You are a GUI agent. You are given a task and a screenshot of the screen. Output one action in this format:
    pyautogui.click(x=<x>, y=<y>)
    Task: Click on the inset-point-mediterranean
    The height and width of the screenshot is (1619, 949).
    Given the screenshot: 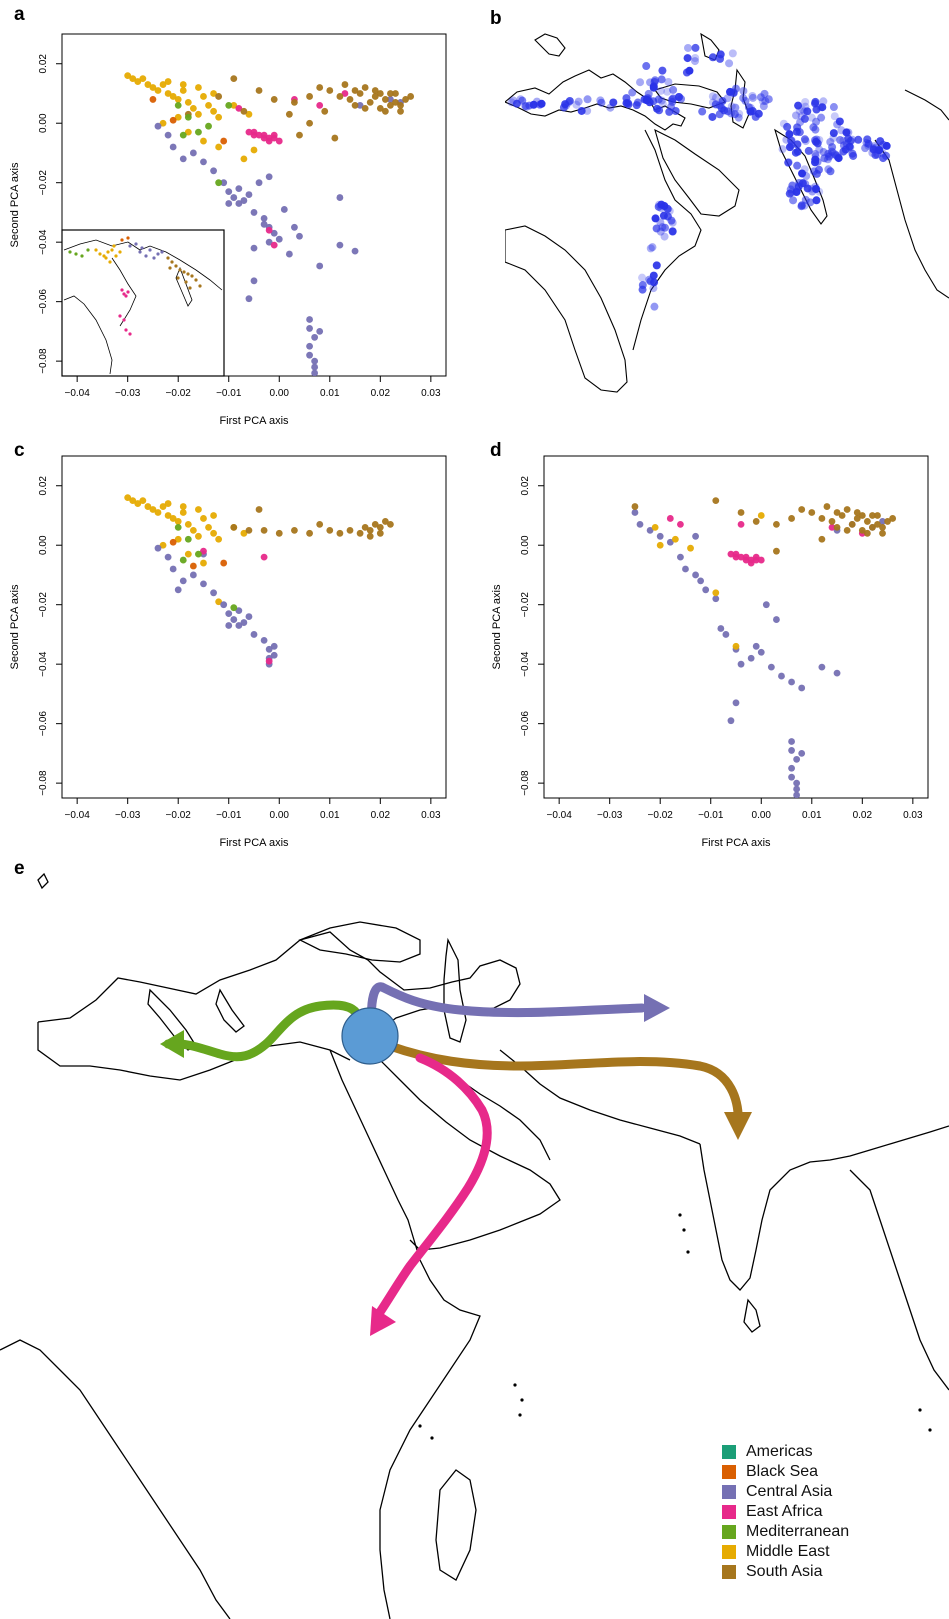 What is the action you would take?
    pyautogui.click(x=82, y=256)
    